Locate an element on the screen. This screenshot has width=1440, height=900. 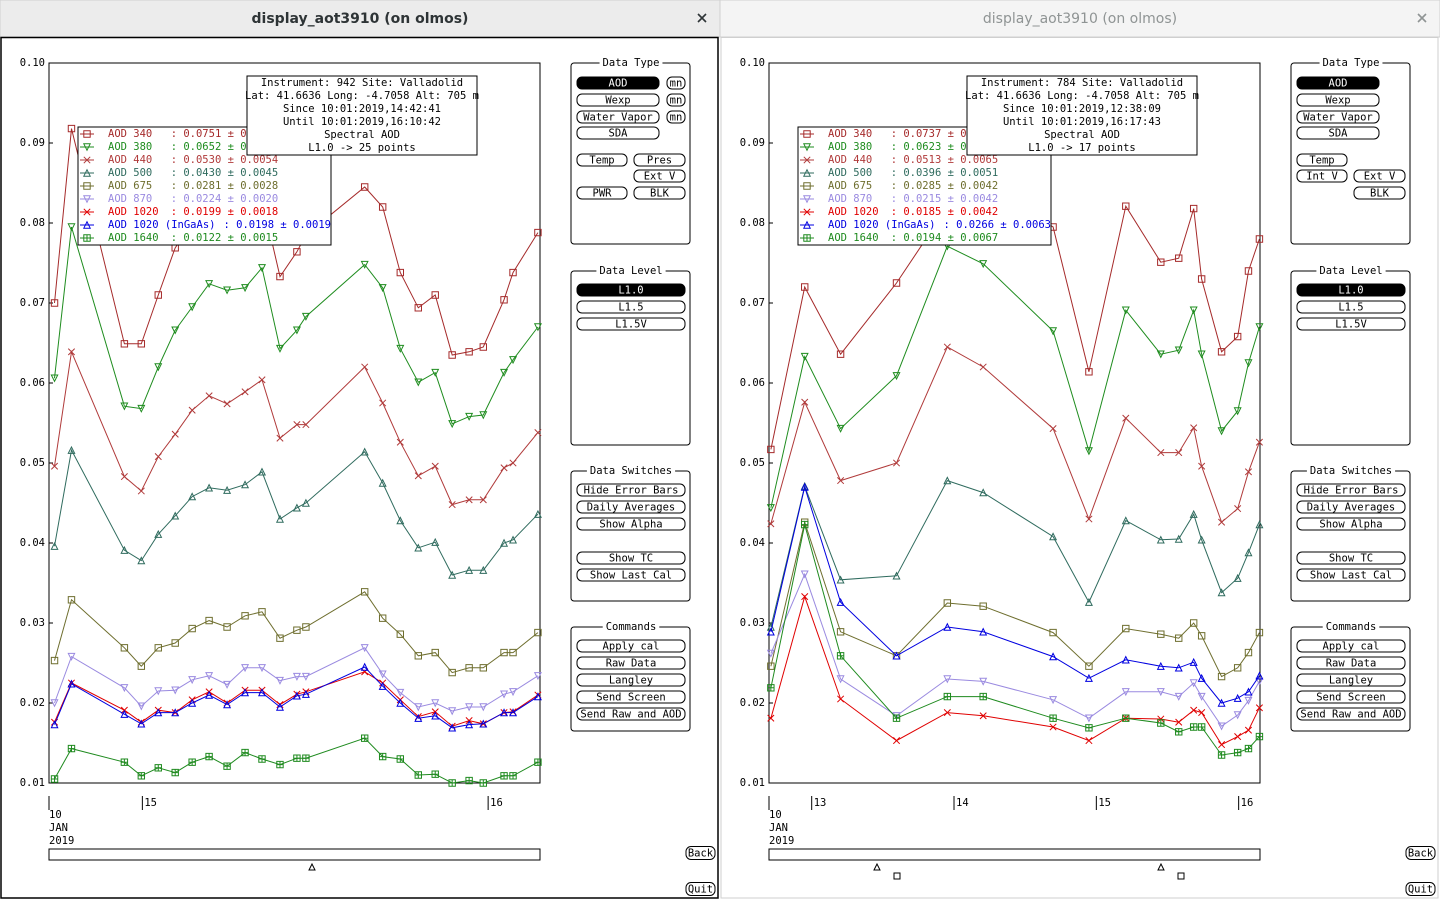
button-label: BLK is located at coordinates (660, 194).